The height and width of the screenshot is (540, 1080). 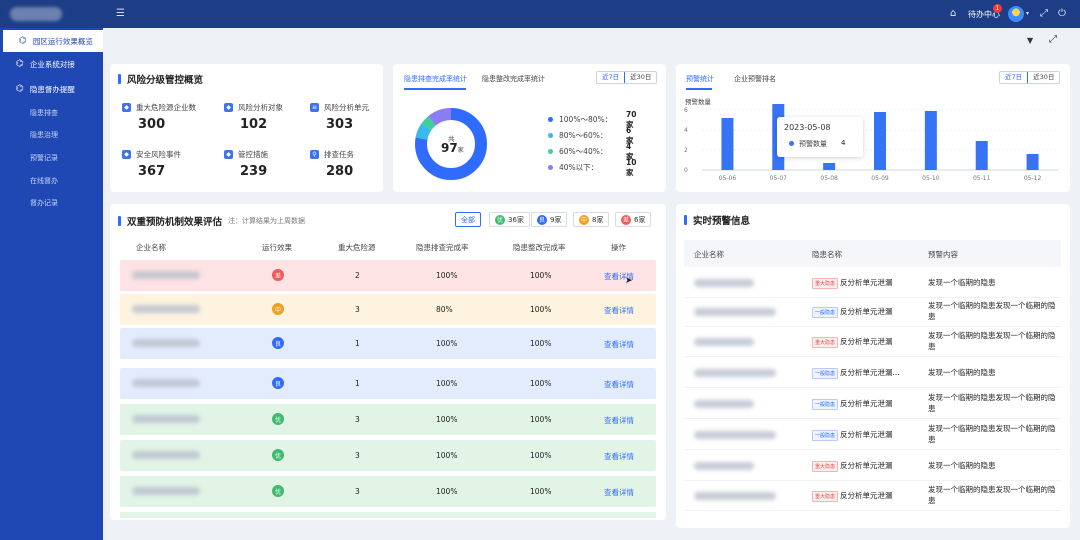 What do you see at coordinates (509, 219) in the screenshot?
I see `filter-excellent: 优 36家` at bounding box center [509, 219].